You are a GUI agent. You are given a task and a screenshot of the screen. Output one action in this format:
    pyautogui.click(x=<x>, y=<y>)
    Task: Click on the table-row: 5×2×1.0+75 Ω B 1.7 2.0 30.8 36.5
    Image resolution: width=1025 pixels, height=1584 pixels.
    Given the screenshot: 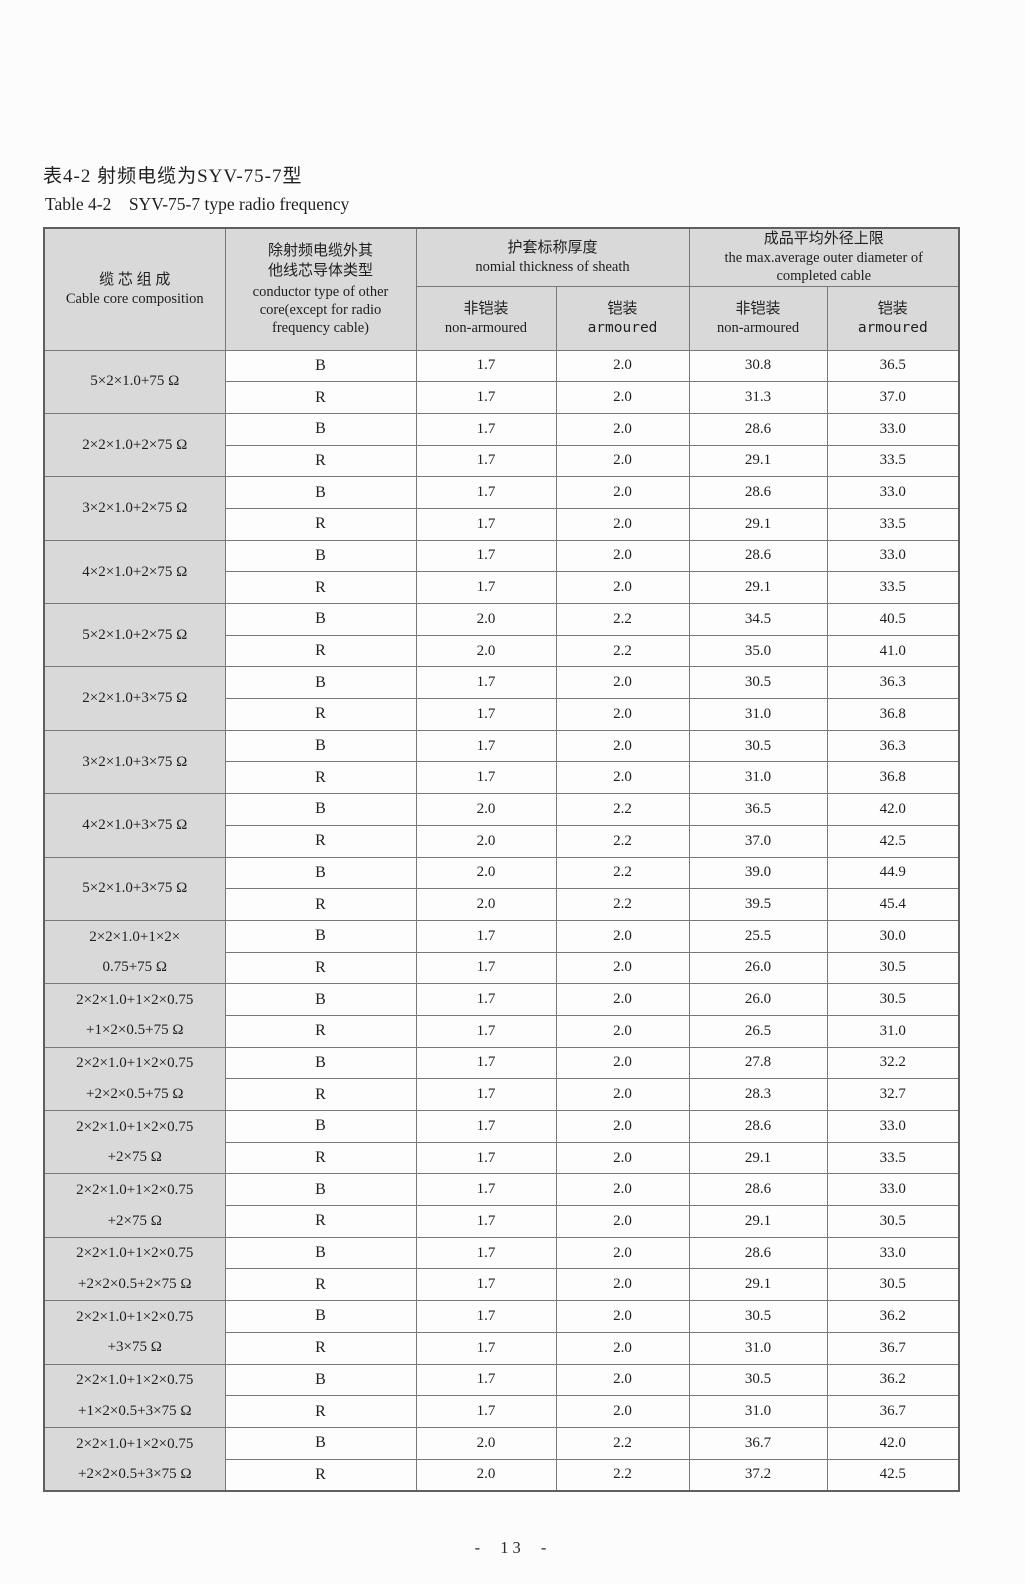 What is the action you would take?
    pyautogui.click(x=501, y=381)
    